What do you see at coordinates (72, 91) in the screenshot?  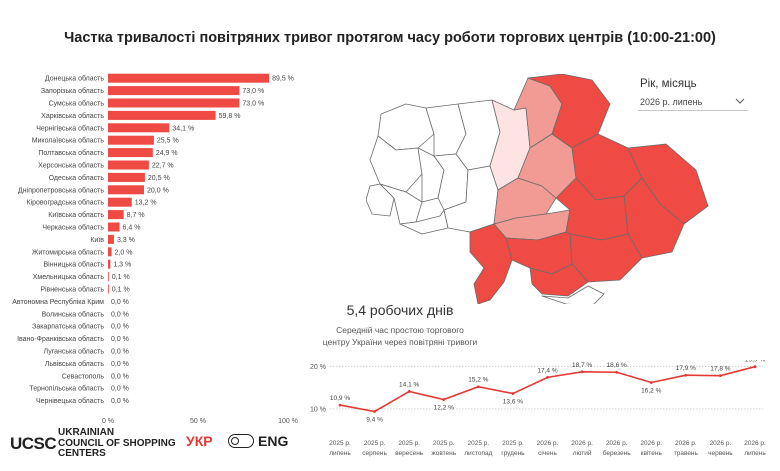 I see `bar-category-label: Запорізька область` at bounding box center [72, 91].